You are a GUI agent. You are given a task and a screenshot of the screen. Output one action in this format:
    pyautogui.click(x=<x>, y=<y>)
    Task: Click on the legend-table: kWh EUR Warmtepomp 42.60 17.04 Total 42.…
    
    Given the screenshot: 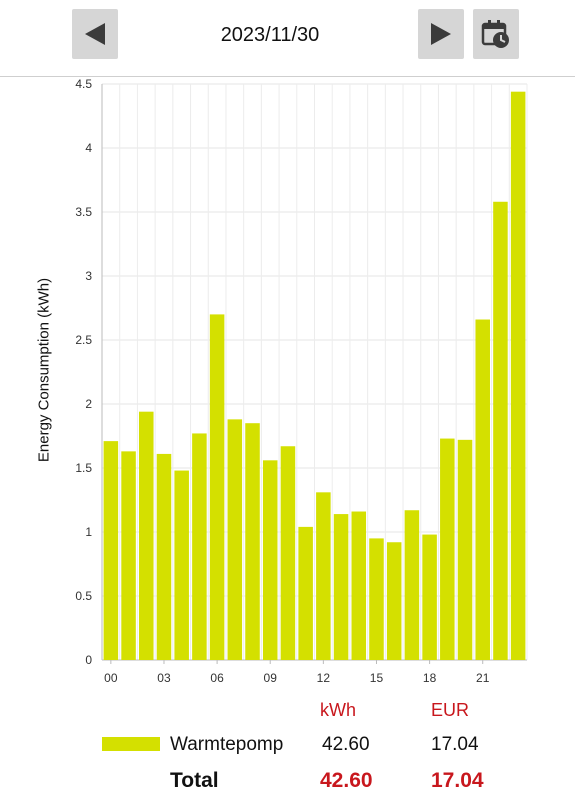 What is the action you would take?
    pyautogui.click(x=287, y=745)
    